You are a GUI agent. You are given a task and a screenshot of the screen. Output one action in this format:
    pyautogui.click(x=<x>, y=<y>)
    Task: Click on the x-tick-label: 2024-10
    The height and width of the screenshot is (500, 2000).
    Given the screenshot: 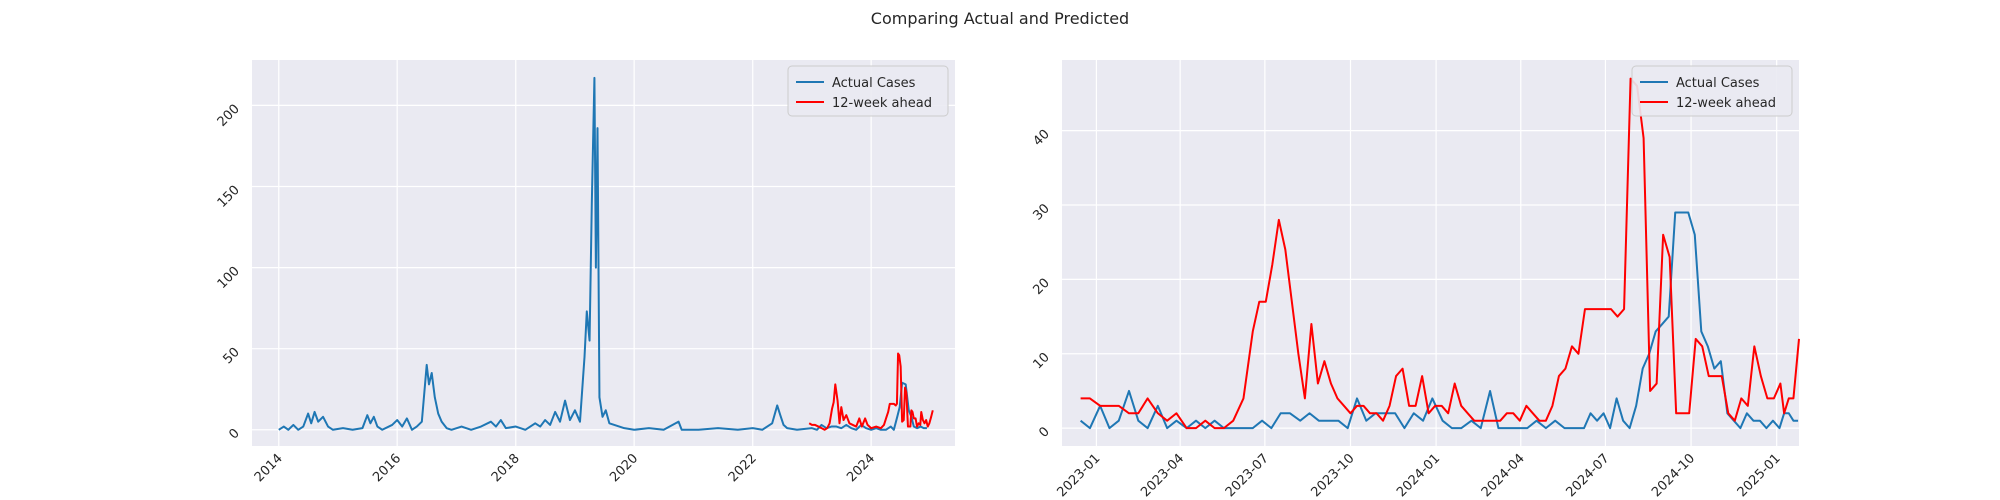 What is the action you would take?
    pyautogui.click(x=1673, y=475)
    